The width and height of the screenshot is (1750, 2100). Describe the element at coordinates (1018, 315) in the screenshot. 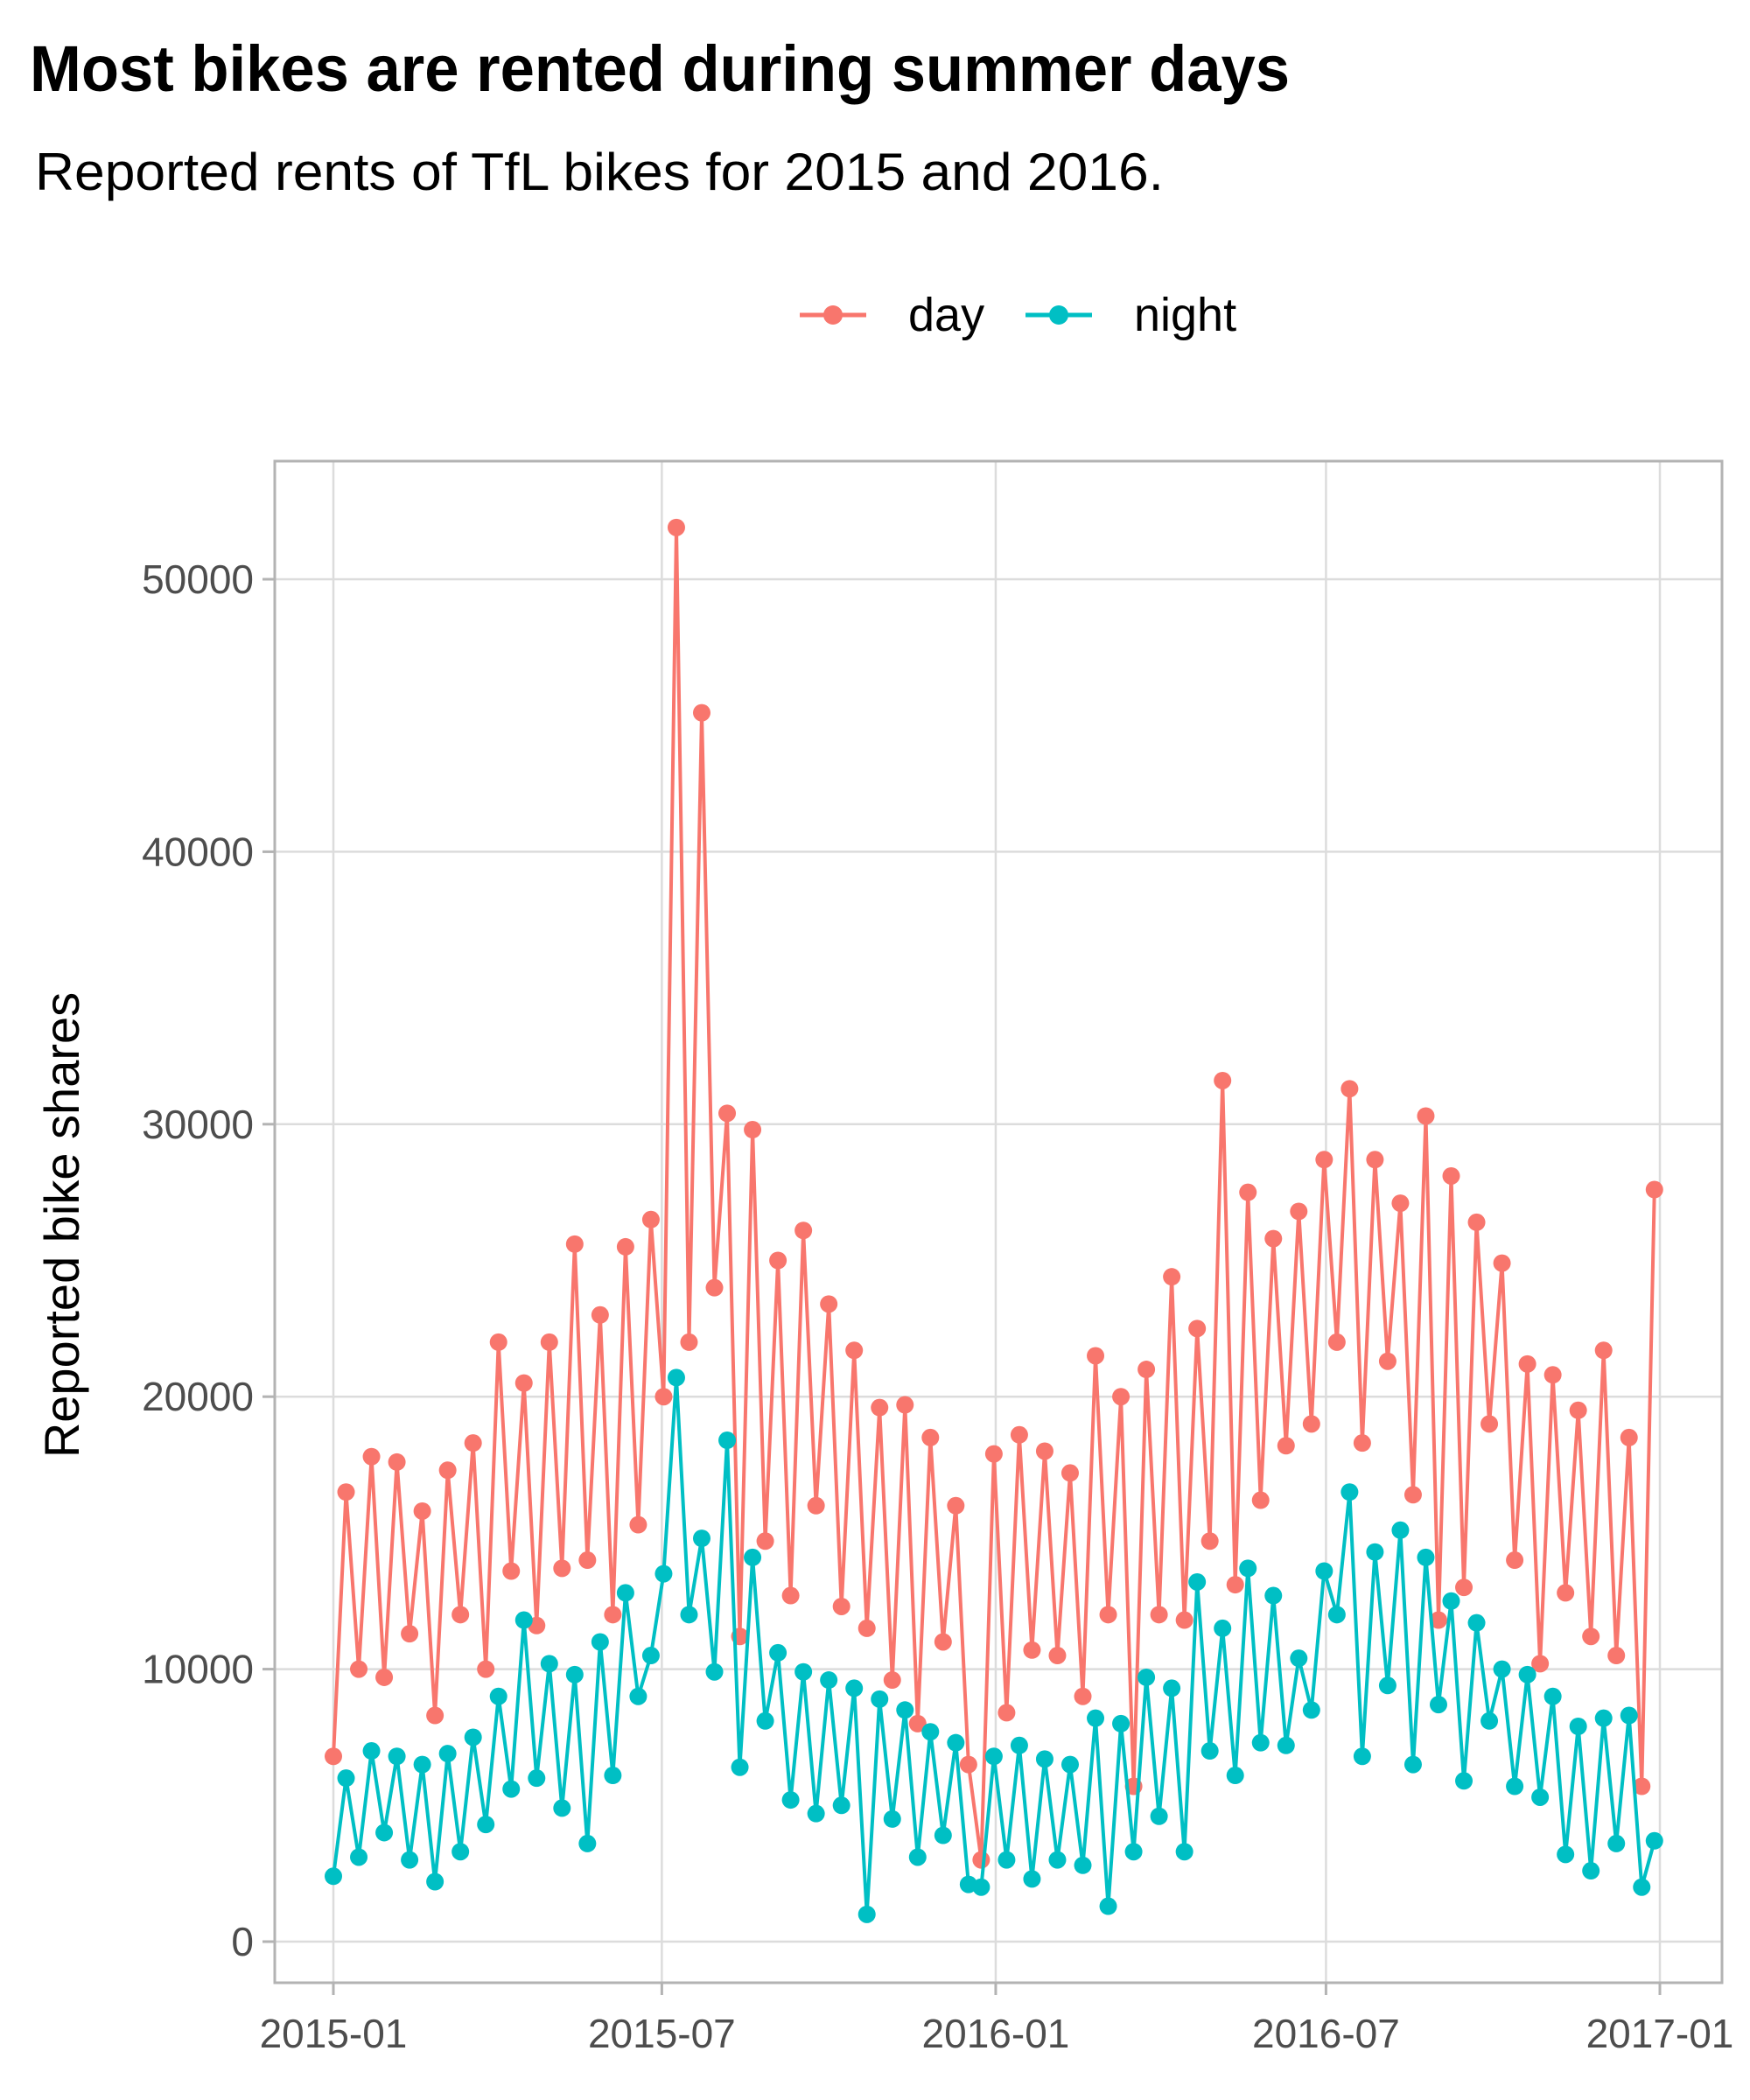

I see `legend: day night` at that location.